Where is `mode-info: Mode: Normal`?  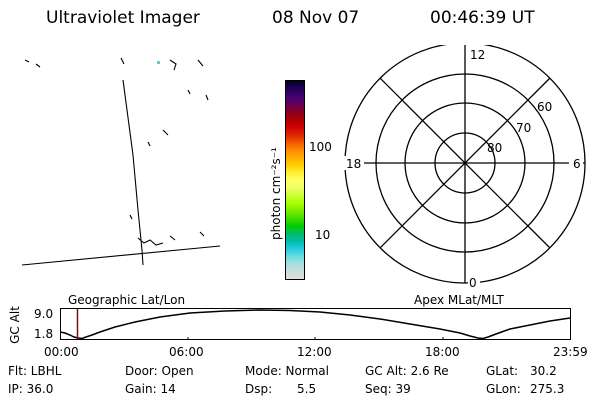 mode-info: Mode: Normal is located at coordinates (287, 371).